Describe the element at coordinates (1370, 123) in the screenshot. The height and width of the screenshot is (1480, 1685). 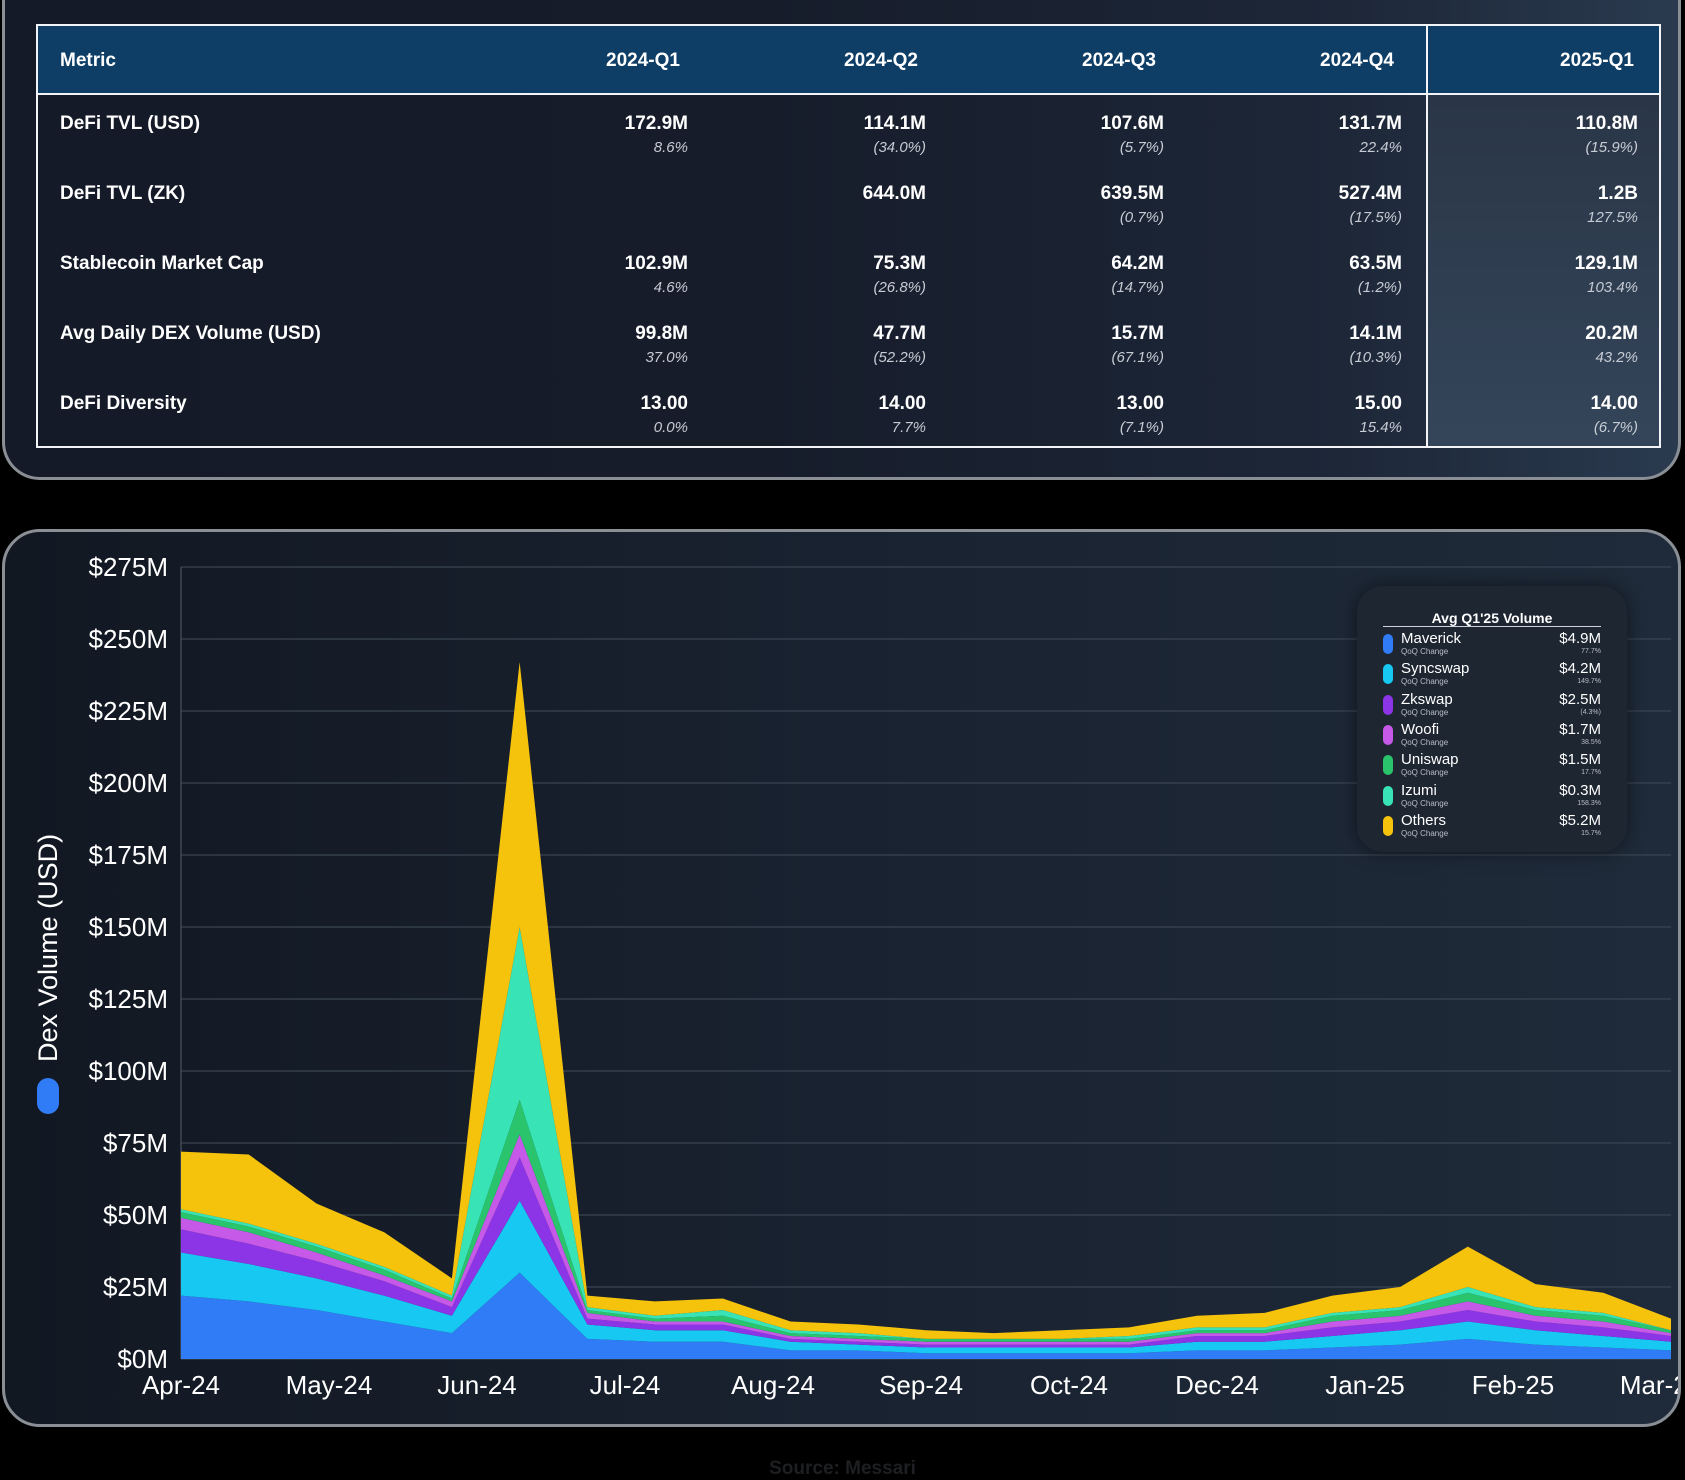
I see `cell-value: 131.7M` at that location.